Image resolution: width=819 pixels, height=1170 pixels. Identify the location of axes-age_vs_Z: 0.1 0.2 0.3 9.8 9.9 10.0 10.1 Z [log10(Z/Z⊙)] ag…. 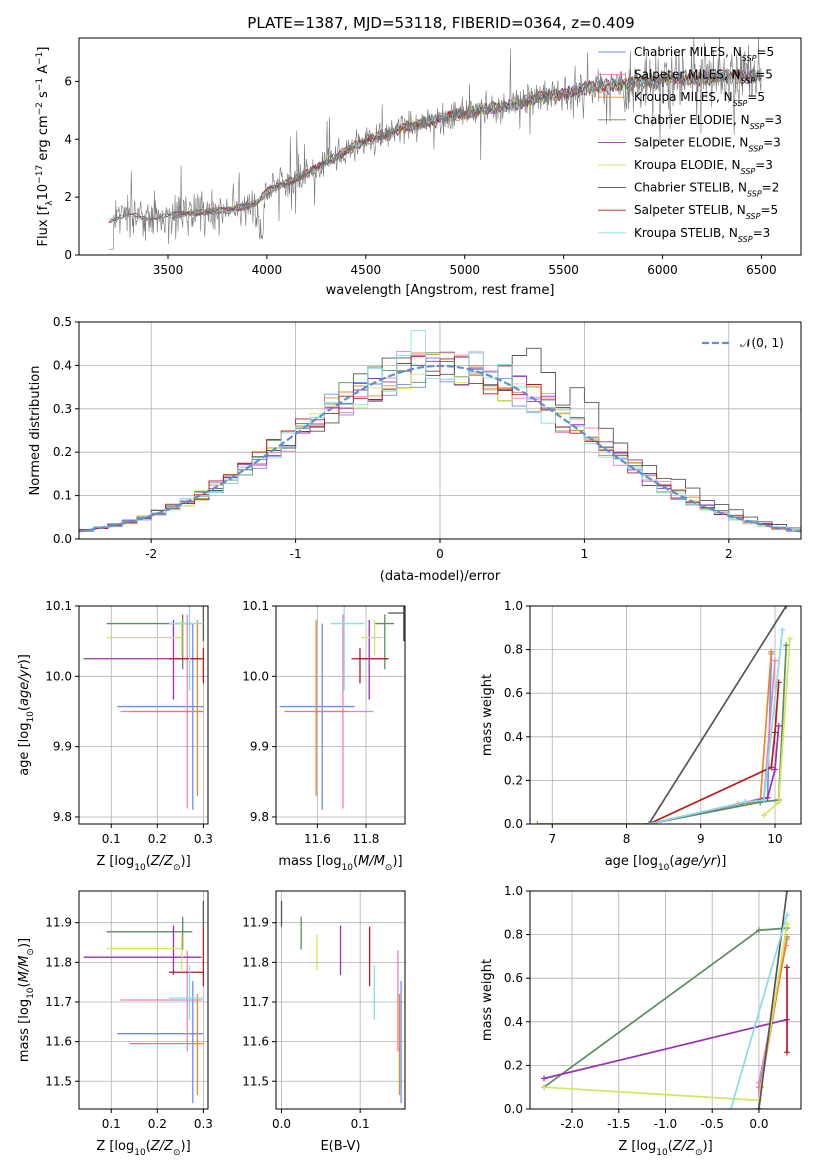
(115, 736).